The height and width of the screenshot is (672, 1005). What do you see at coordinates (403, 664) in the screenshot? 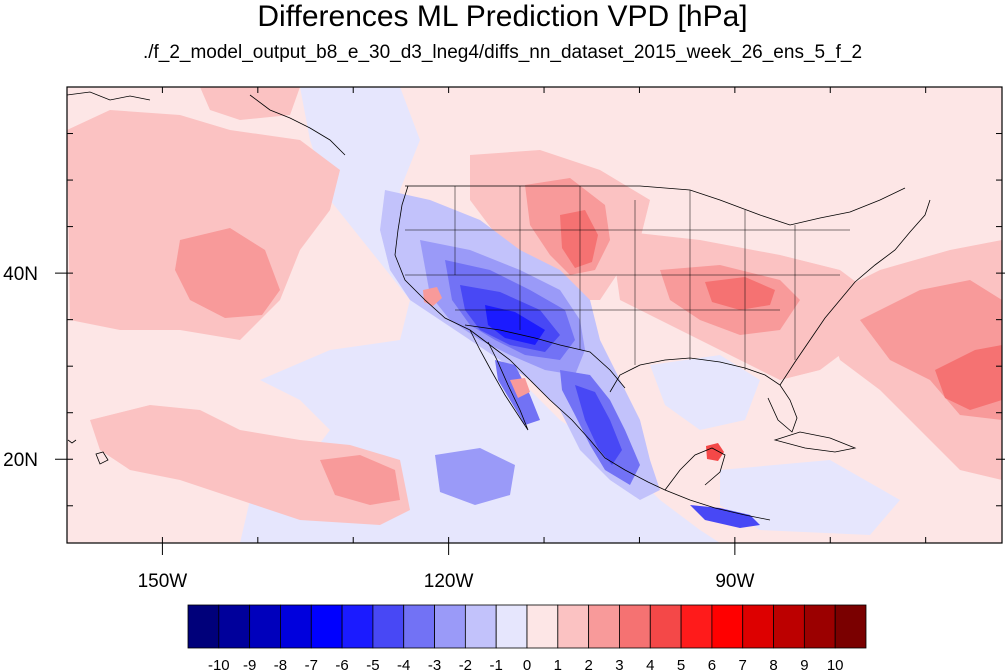
I see `colorbar-tick-label: -4` at bounding box center [403, 664].